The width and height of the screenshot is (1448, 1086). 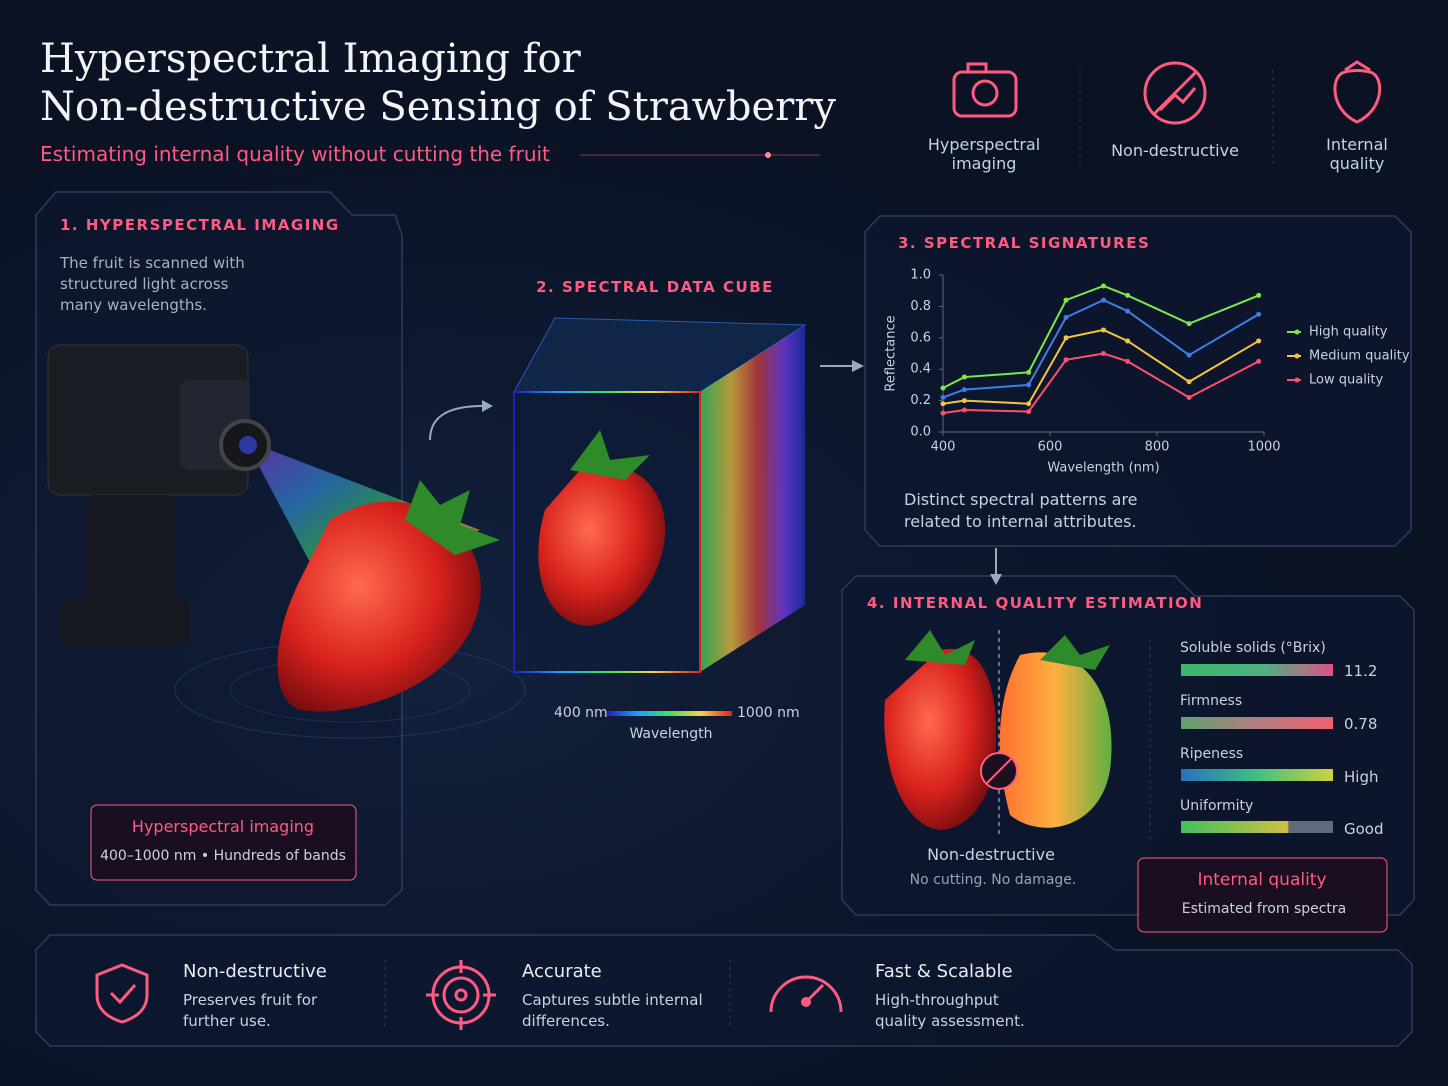 What do you see at coordinates (768, 713) in the screenshot?
I see `range-label: 1000 nm` at bounding box center [768, 713].